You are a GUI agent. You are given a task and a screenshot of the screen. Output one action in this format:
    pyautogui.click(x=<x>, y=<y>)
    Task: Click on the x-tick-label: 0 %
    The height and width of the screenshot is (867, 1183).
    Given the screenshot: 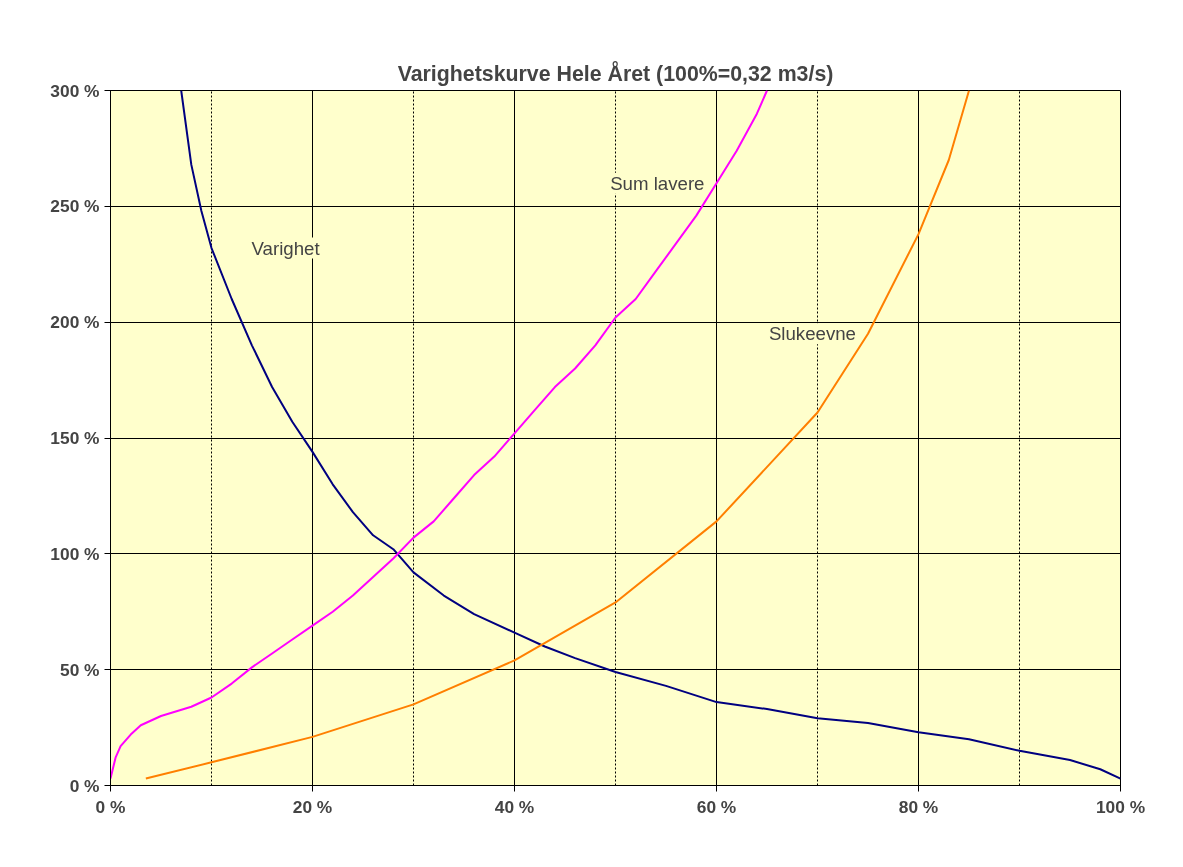 What is the action you would take?
    pyautogui.click(x=110, y=806)
    